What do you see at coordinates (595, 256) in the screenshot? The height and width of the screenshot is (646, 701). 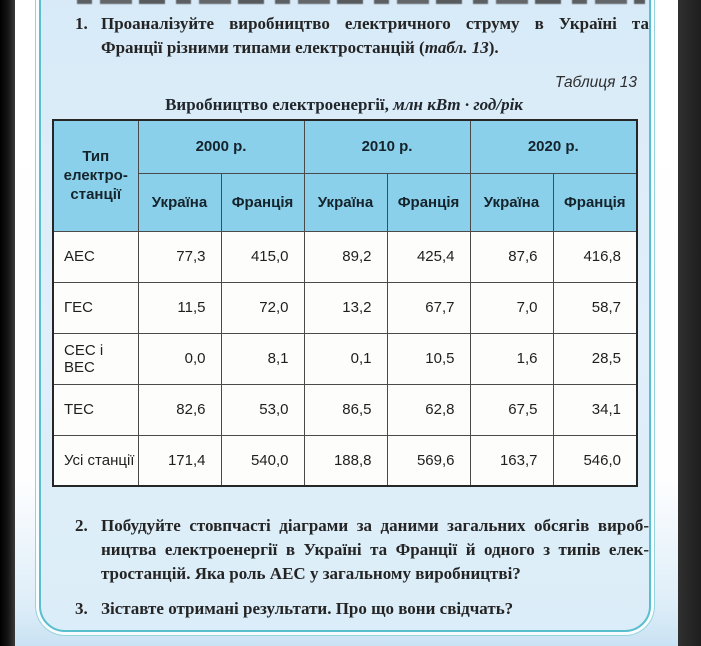 I see `value-cell: 416,8` at bounding box center [595, 256].